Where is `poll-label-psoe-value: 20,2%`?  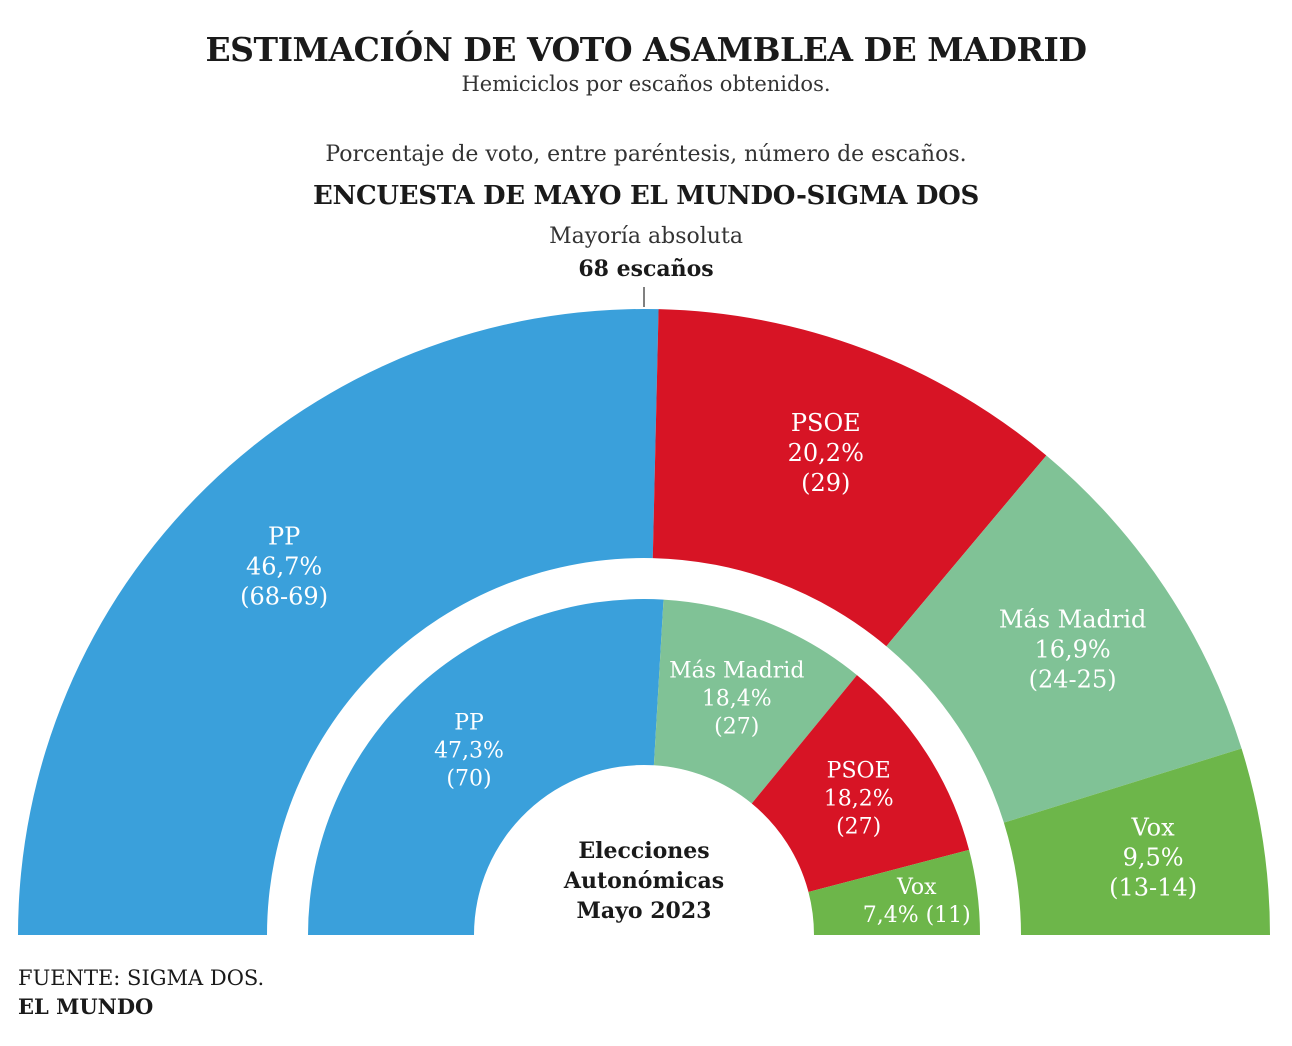
poll-label-psoe-value: 20,2% is located at coordinates (826, 453).